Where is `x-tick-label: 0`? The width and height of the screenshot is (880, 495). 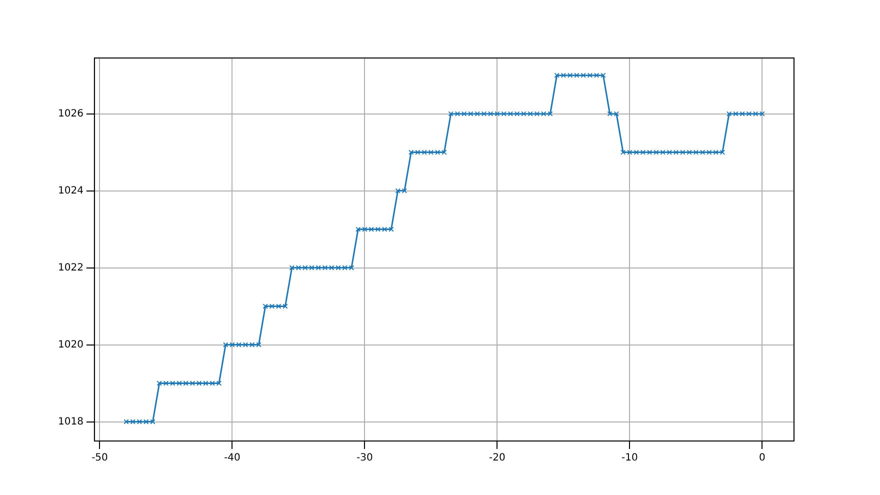 x-tick-label: 0 is located at coordinates (762, 458).